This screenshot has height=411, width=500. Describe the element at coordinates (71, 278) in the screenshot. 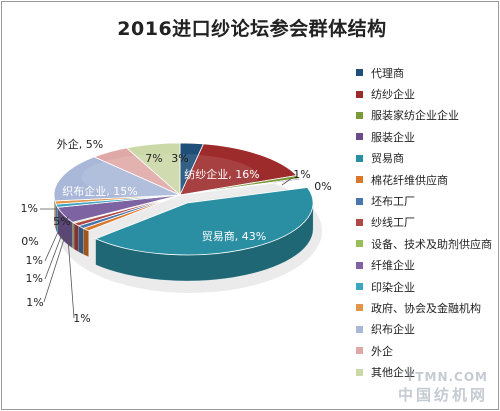

I see `leader-line-政府-协会及金融机构` at that location.